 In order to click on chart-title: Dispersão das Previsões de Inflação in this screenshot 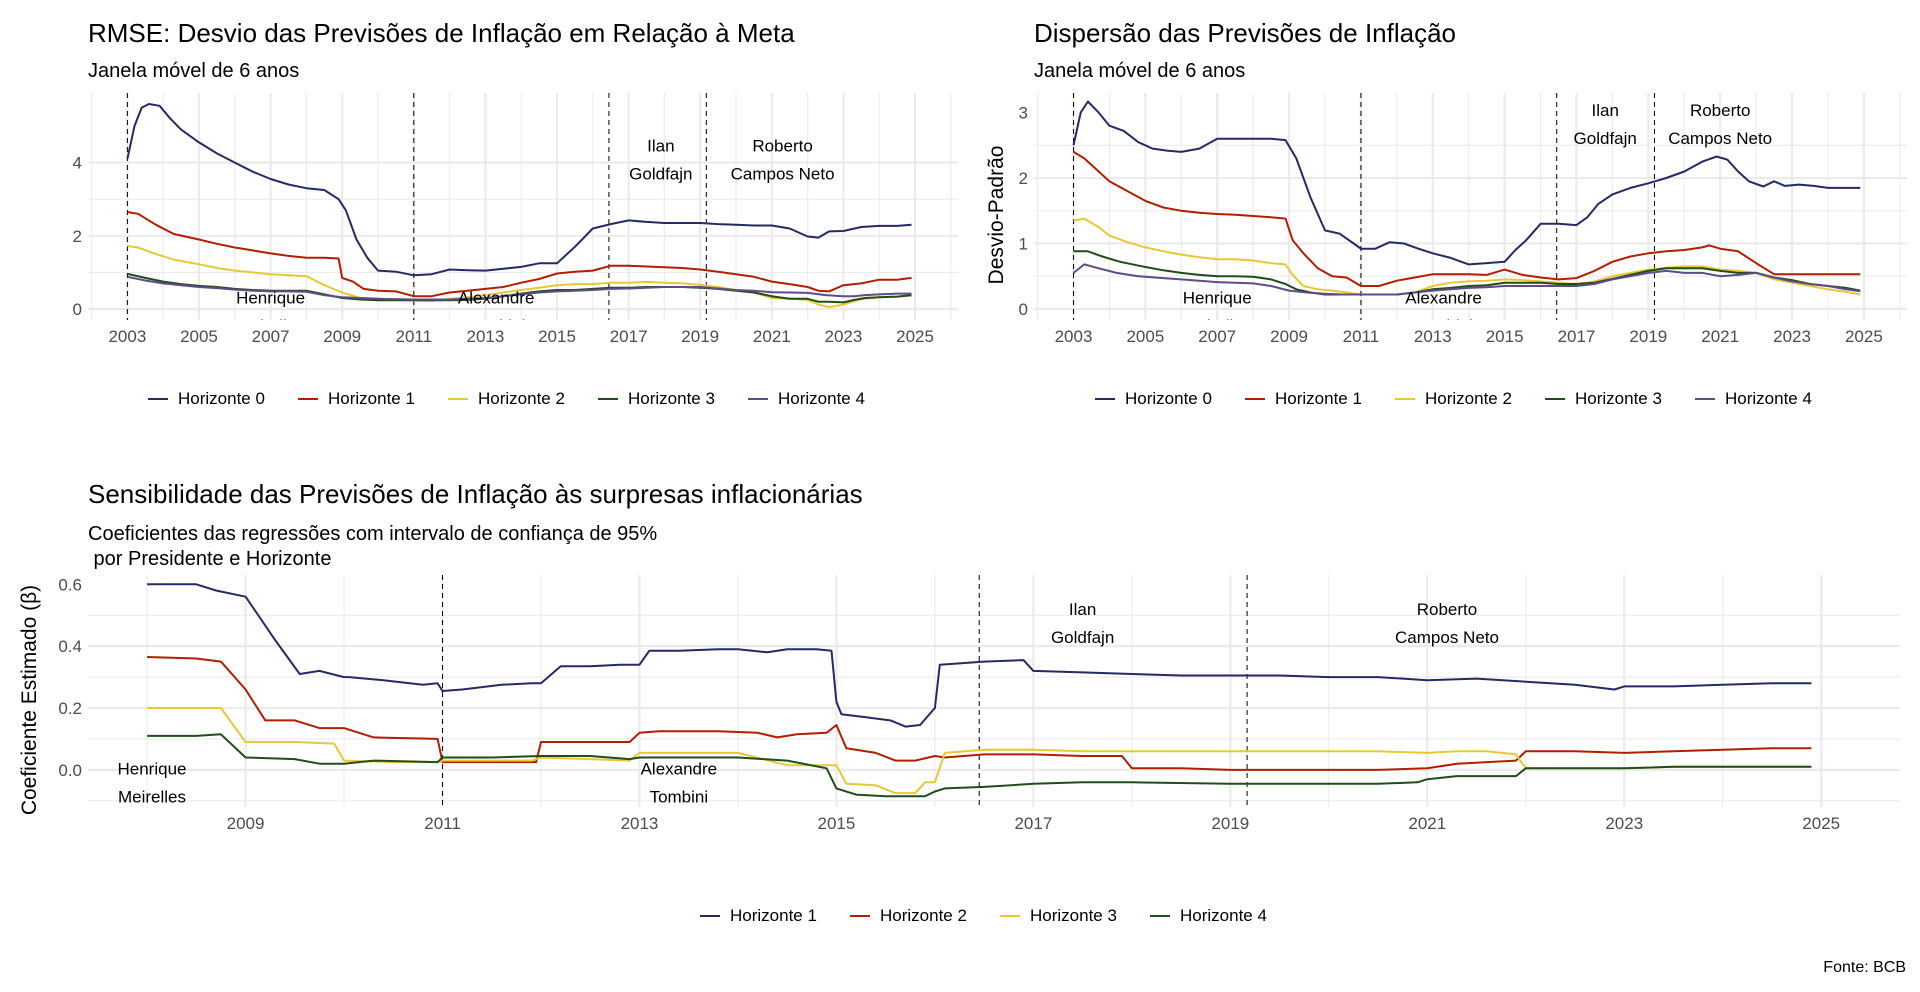, I will do `click(1245, 33)`.